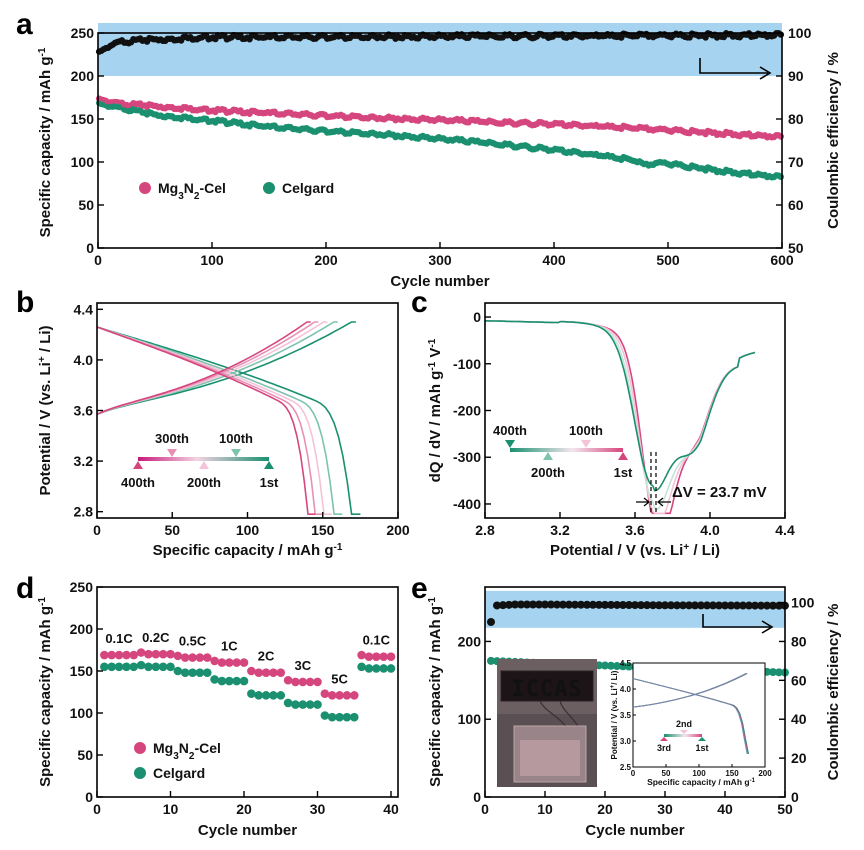  Describe the element at coordinates (633, 773) in the screenshot. I see `inset-x-tick-label: 0` at that location.